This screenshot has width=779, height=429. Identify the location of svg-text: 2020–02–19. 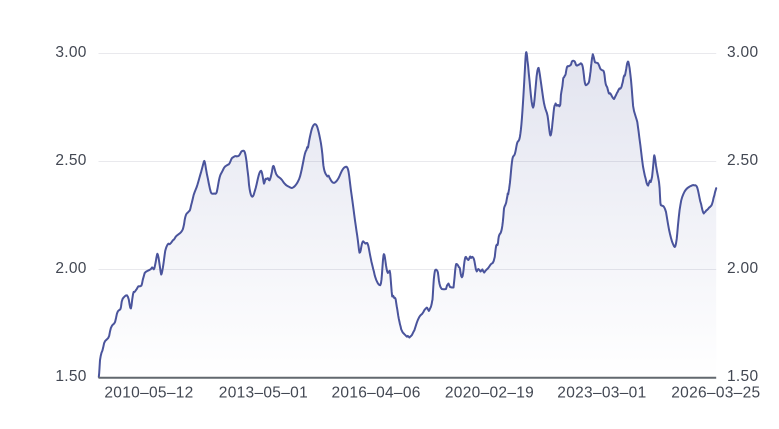
(489, 392).